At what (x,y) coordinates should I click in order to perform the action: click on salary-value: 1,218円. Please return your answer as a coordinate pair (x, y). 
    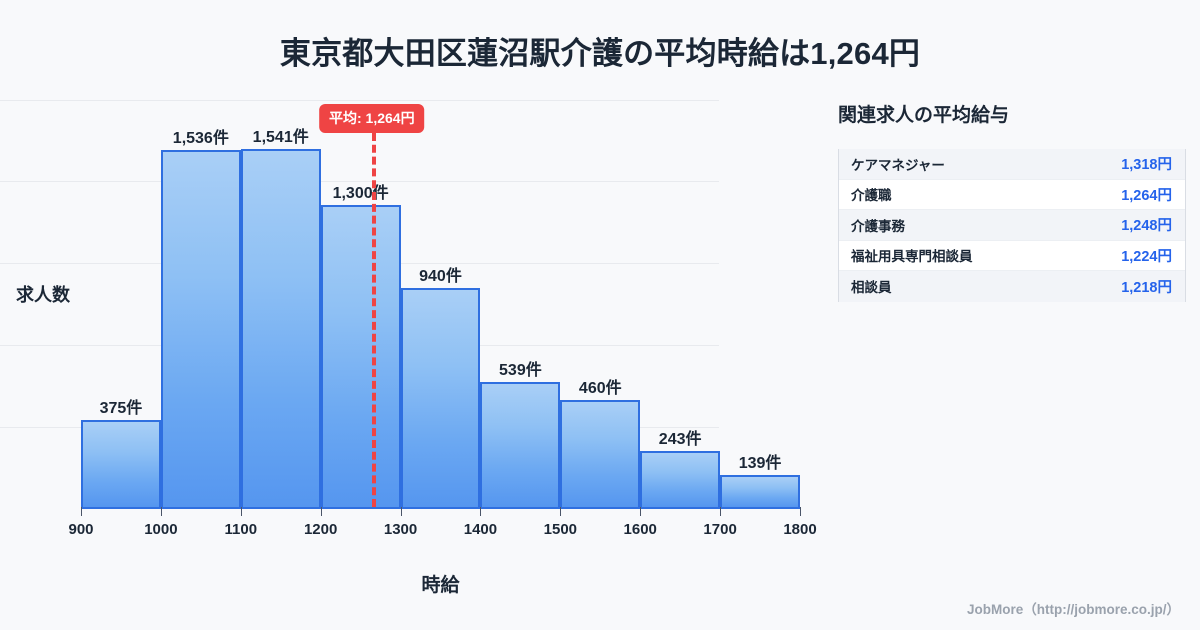
    Looking at the image, I should click on (1146, 287).